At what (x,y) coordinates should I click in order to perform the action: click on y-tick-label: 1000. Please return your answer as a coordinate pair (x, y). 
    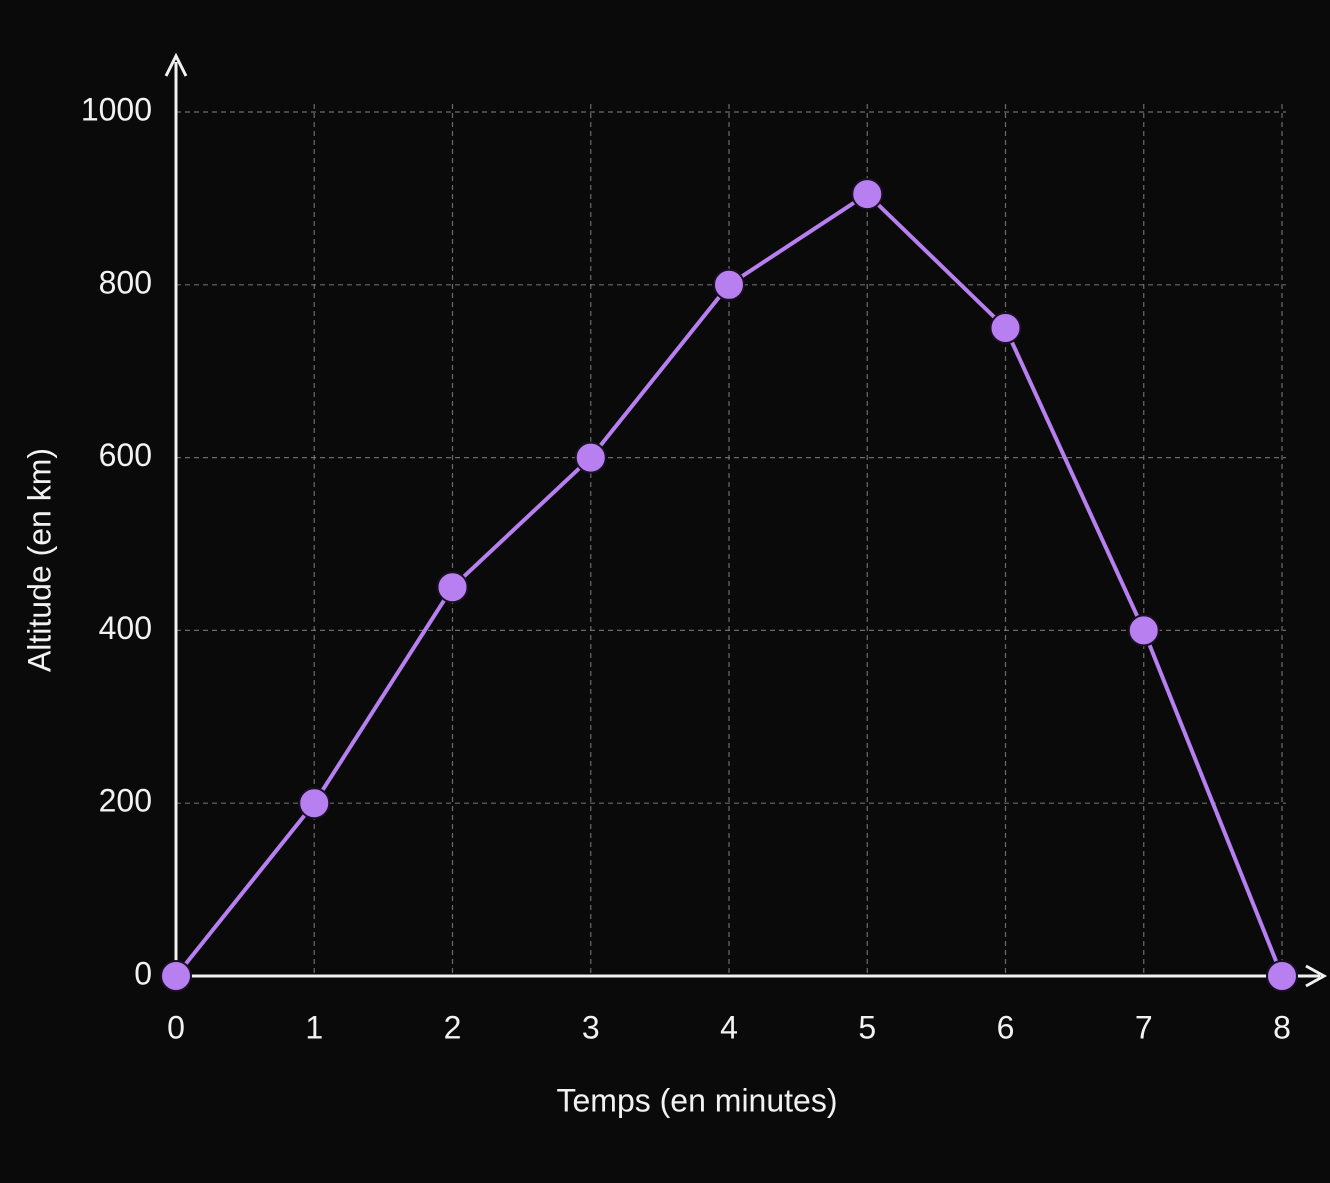
    Looking at the image, I should click on (116, 109).